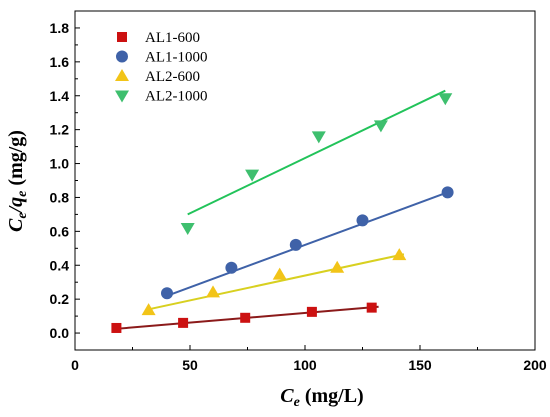  I want to click on x-axis-var: C, so click(287, 396).